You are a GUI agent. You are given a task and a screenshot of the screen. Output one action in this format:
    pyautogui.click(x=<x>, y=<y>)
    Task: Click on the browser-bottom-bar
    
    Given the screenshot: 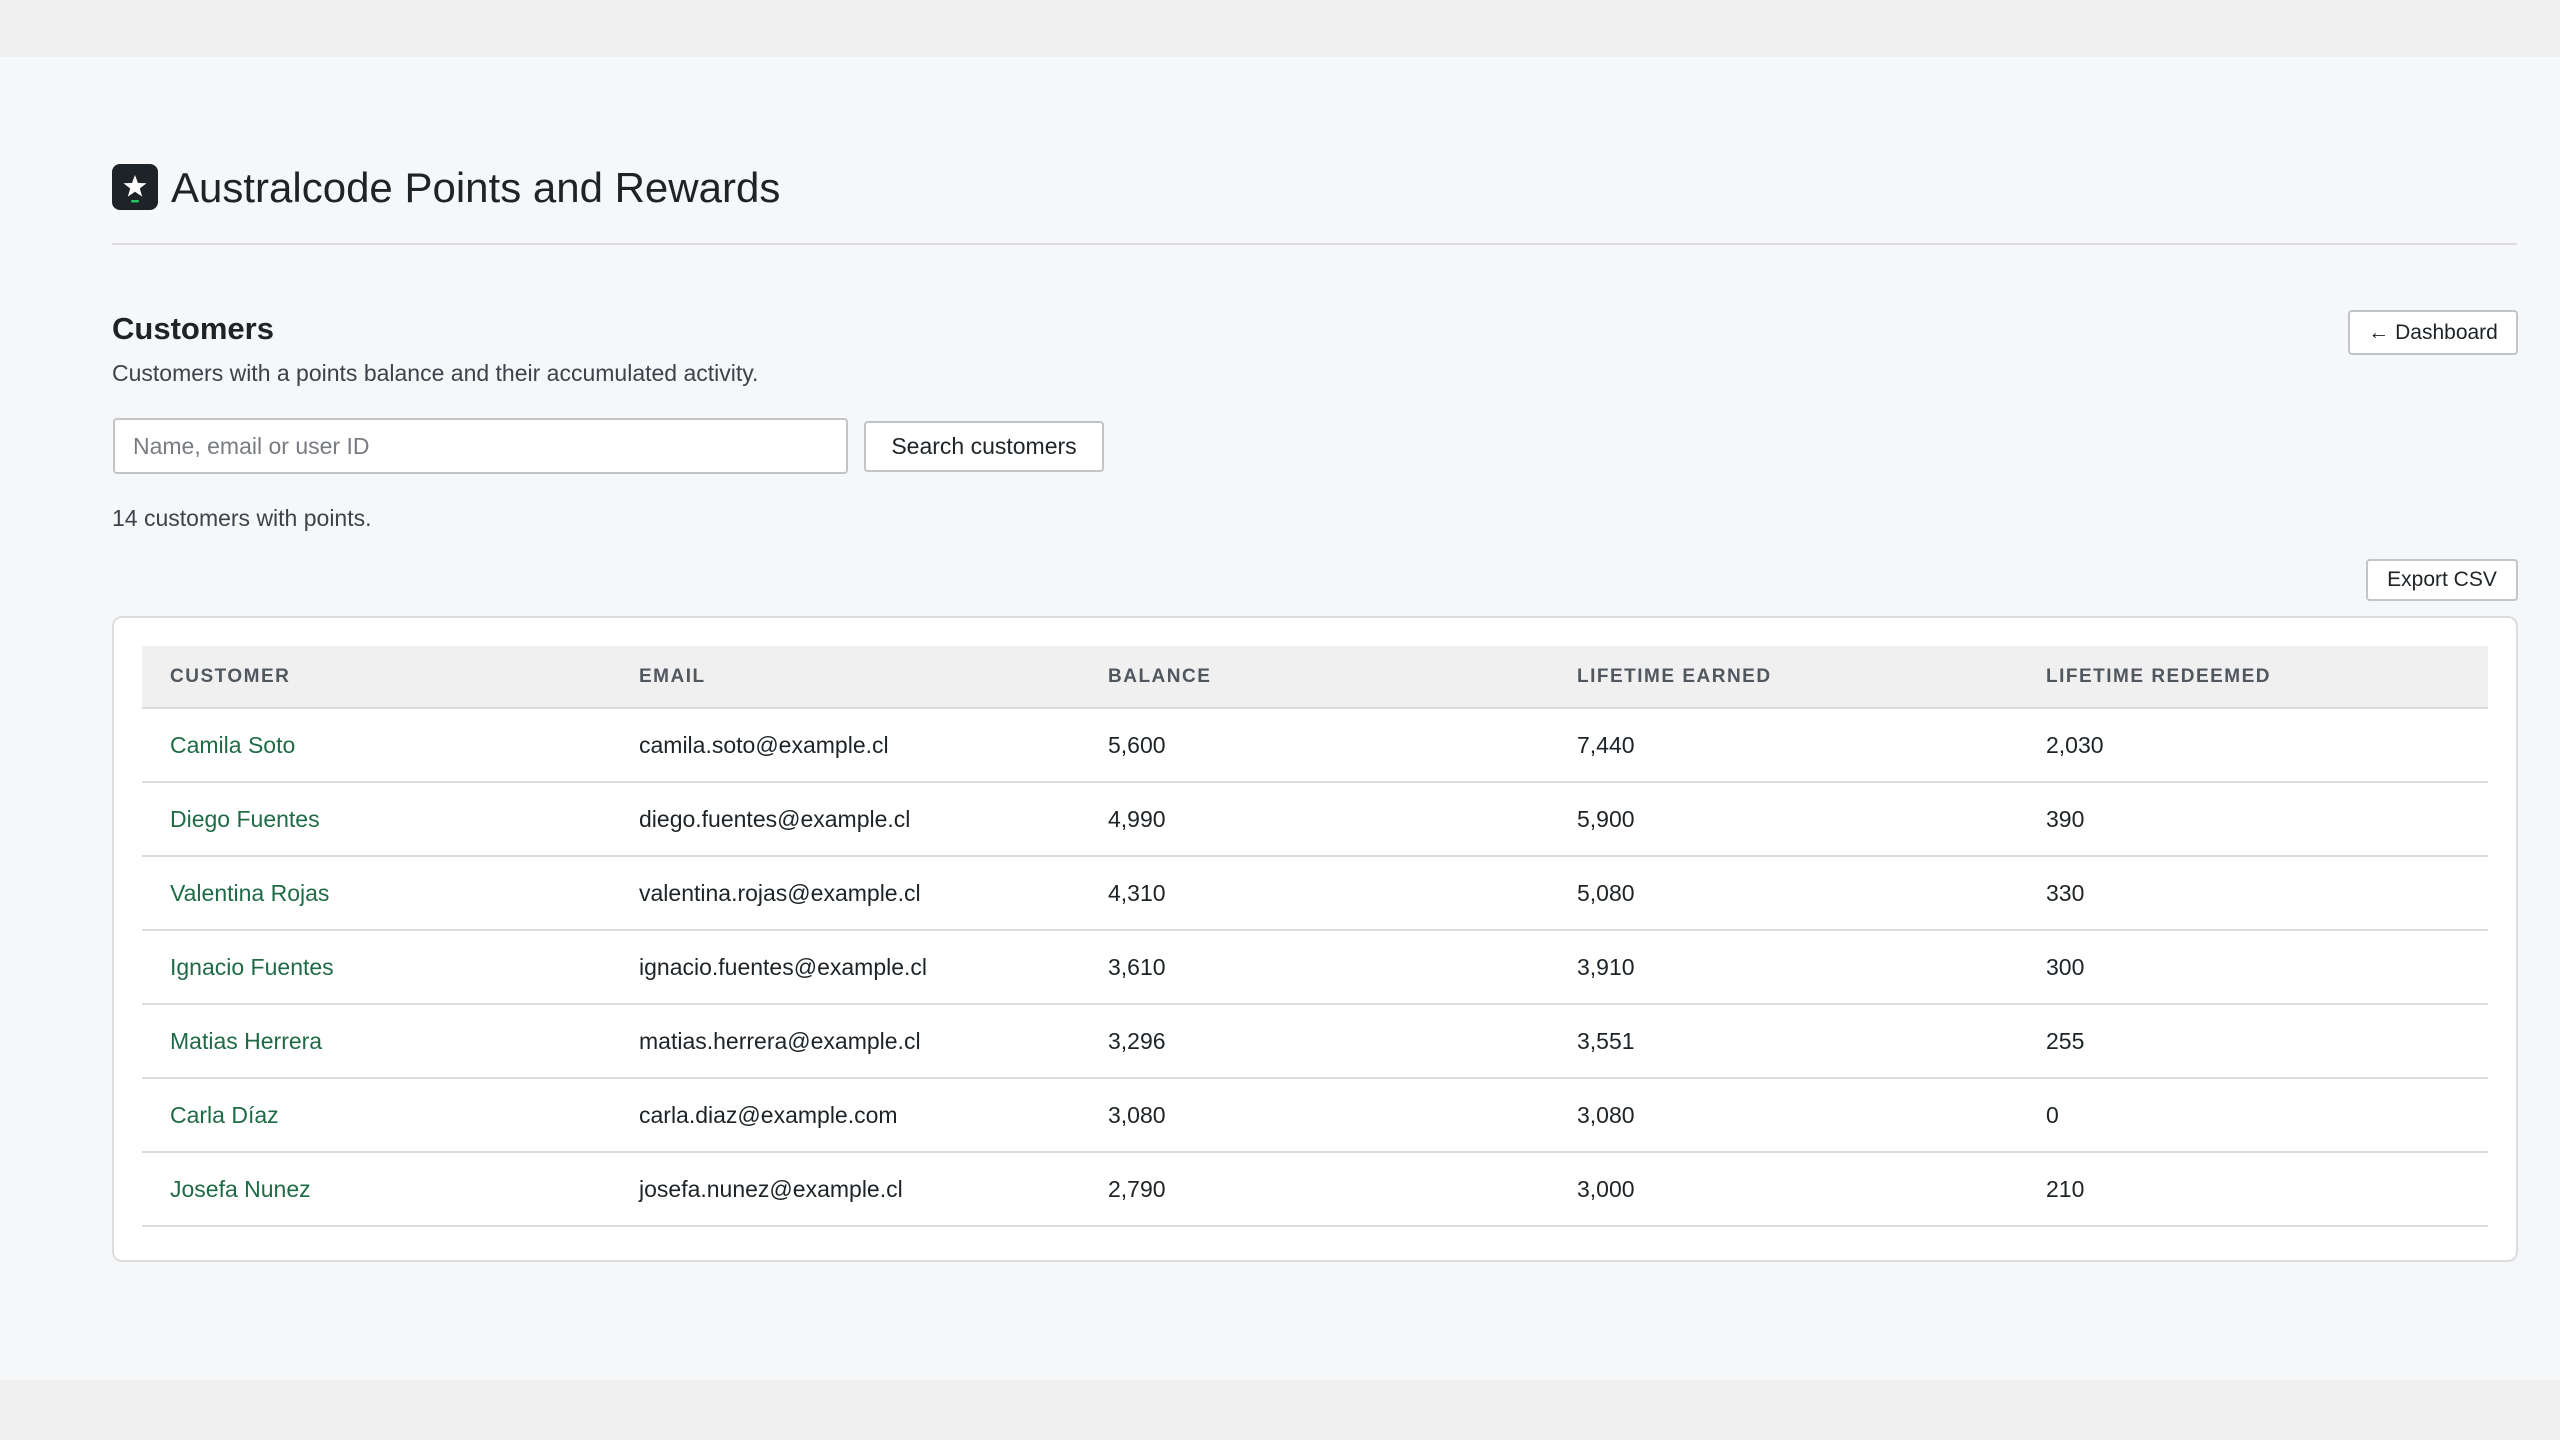 What is the action you would take?
    pyautogui.click(x=1280, y=1410)
    